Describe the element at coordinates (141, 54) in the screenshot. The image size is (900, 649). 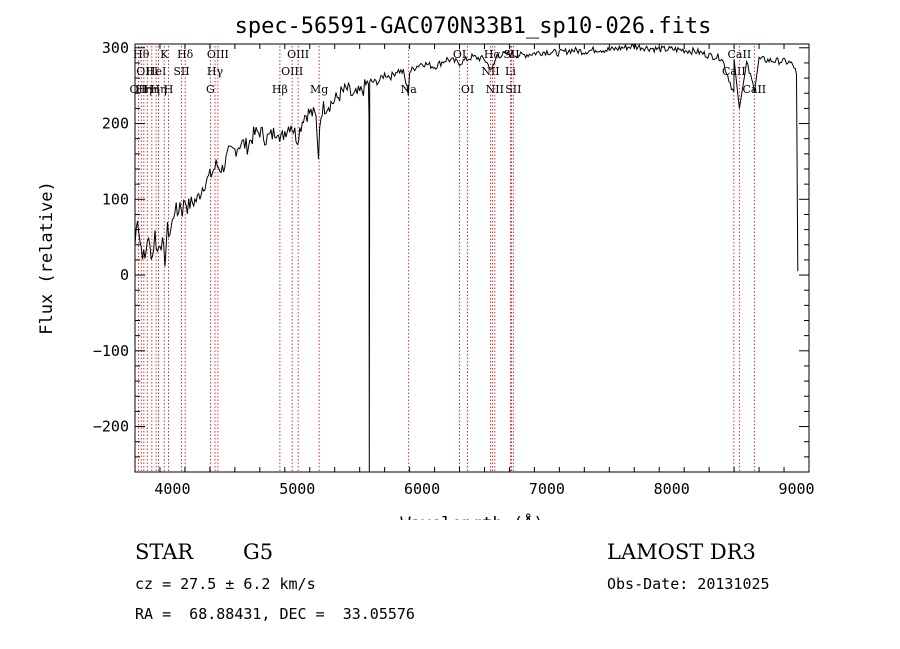
I see `line-marker-label: Hθ` at that location.